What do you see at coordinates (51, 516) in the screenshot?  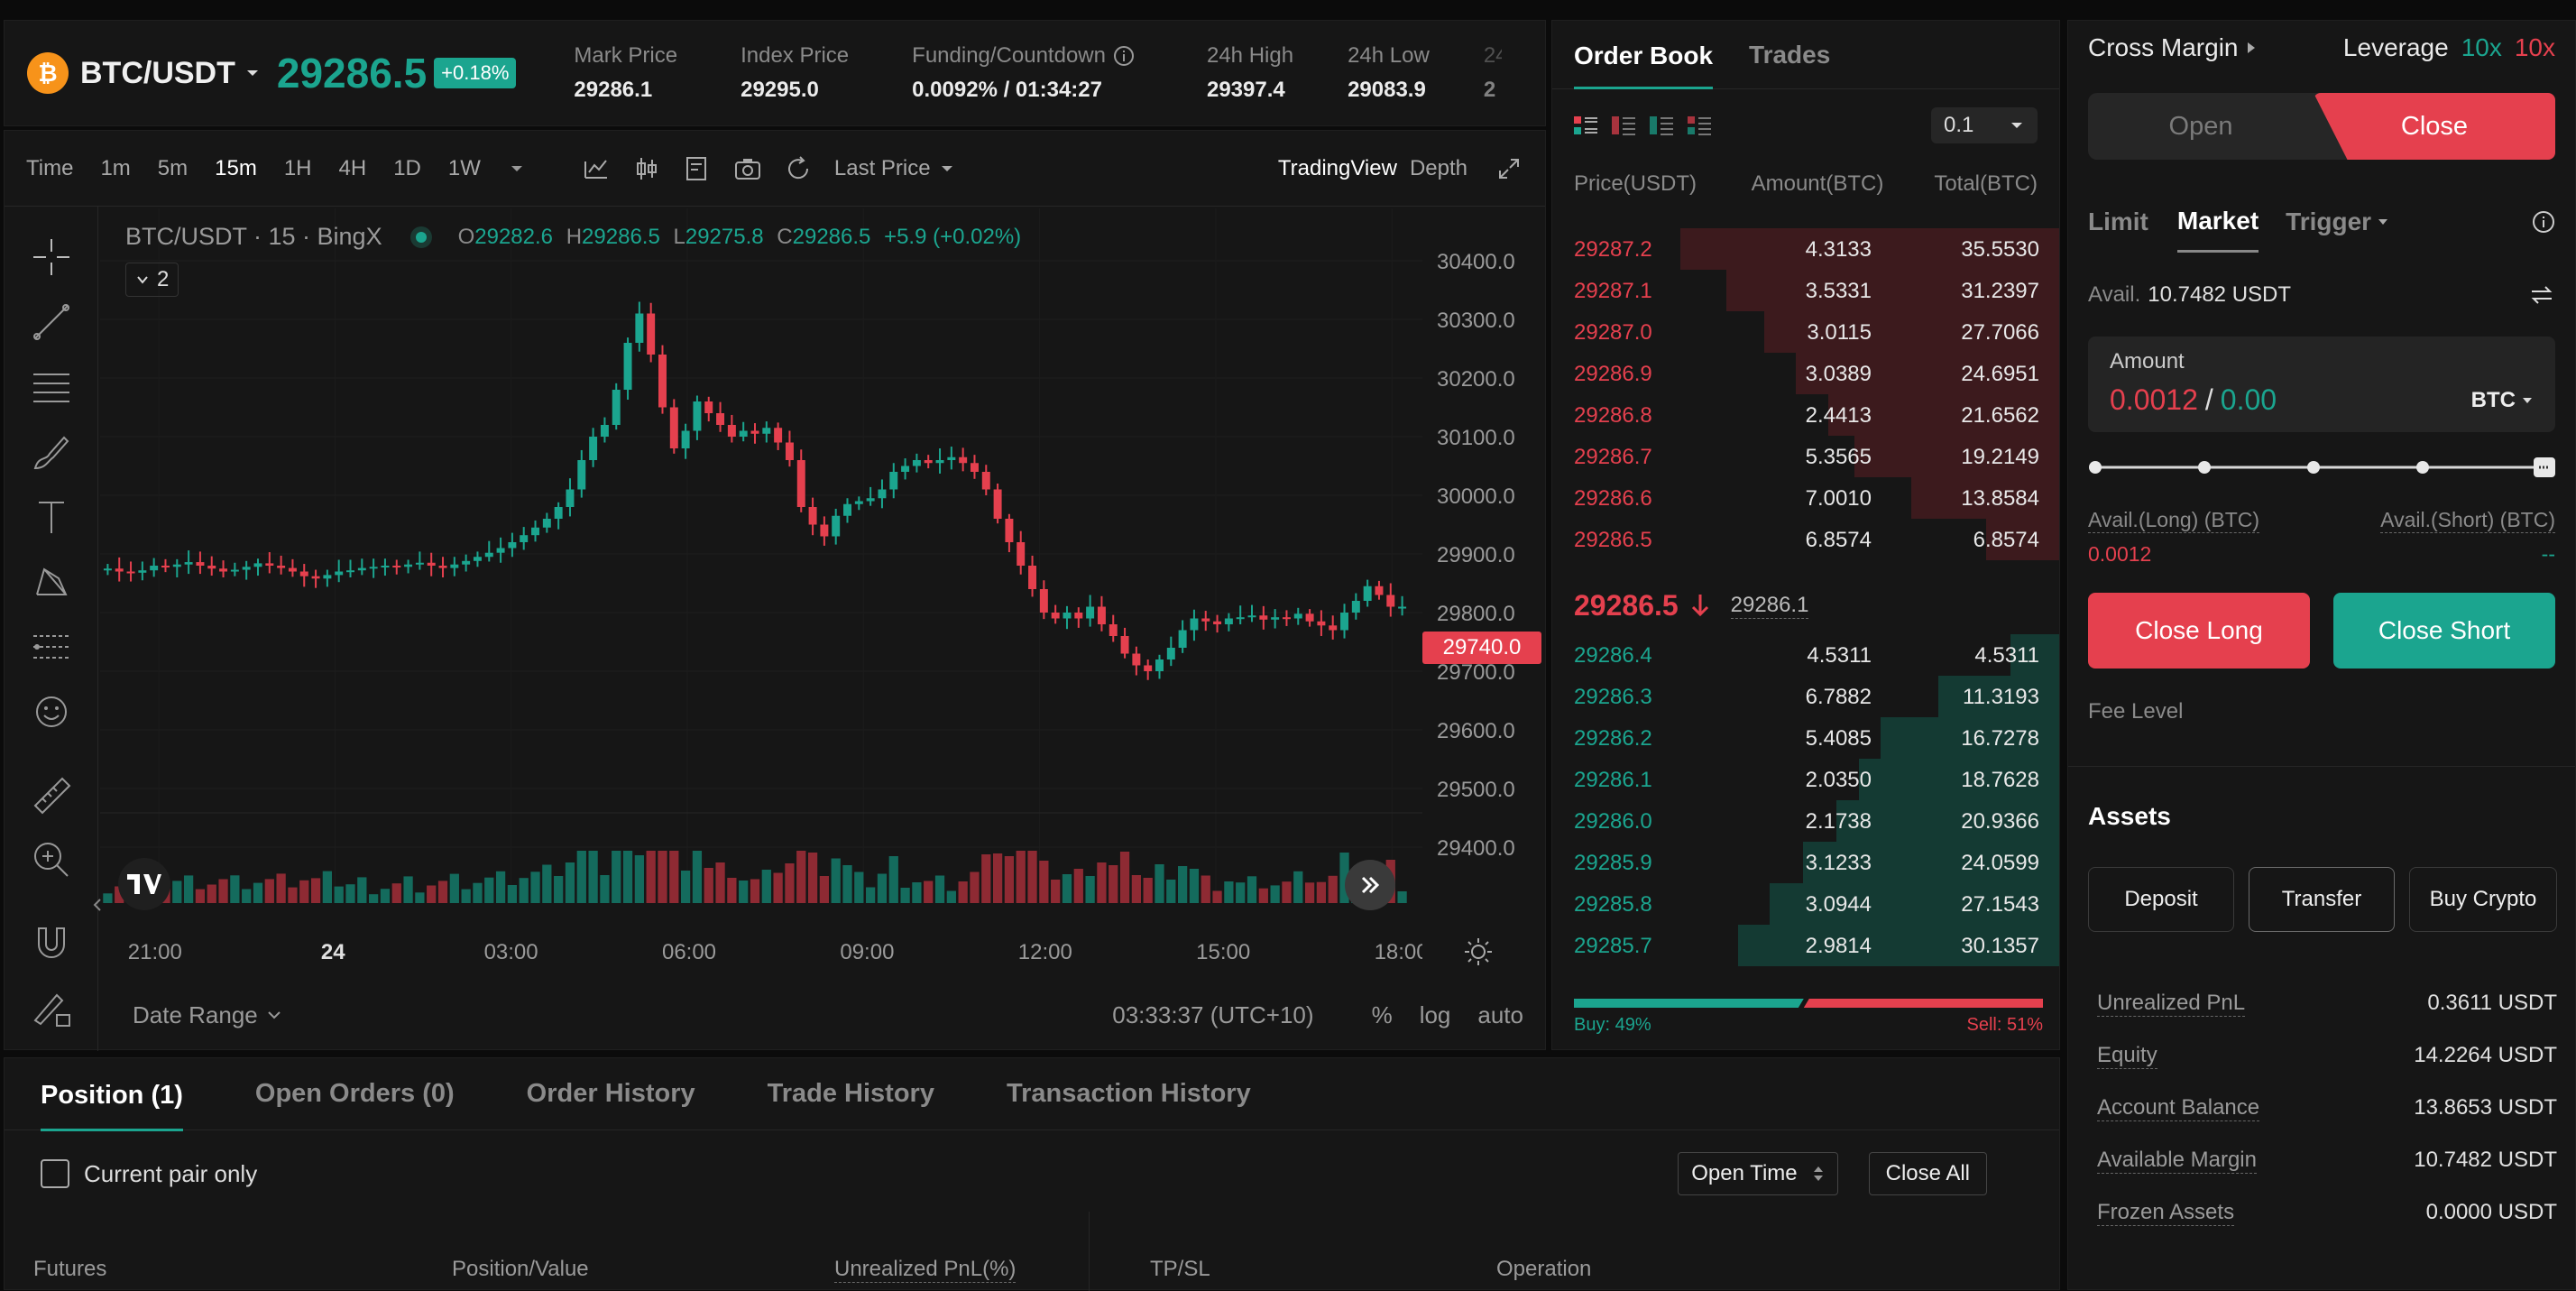 I see `text-icon` at bounding box center [51, 516].